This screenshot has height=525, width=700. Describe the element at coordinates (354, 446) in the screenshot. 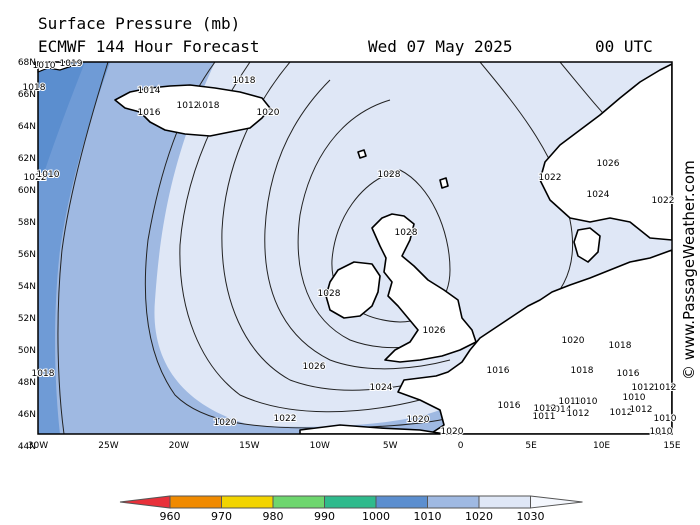

I see `longitude-labels: 30W 25W 20W 15W 10W 5W 0 5E 10E 15E` at that location.